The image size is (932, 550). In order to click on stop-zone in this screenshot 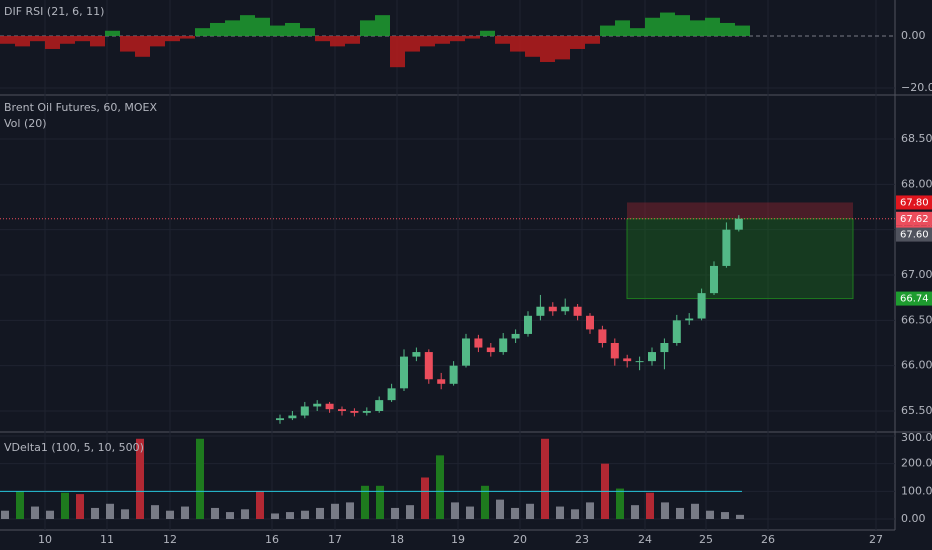, I will do `click(740, 210)`.